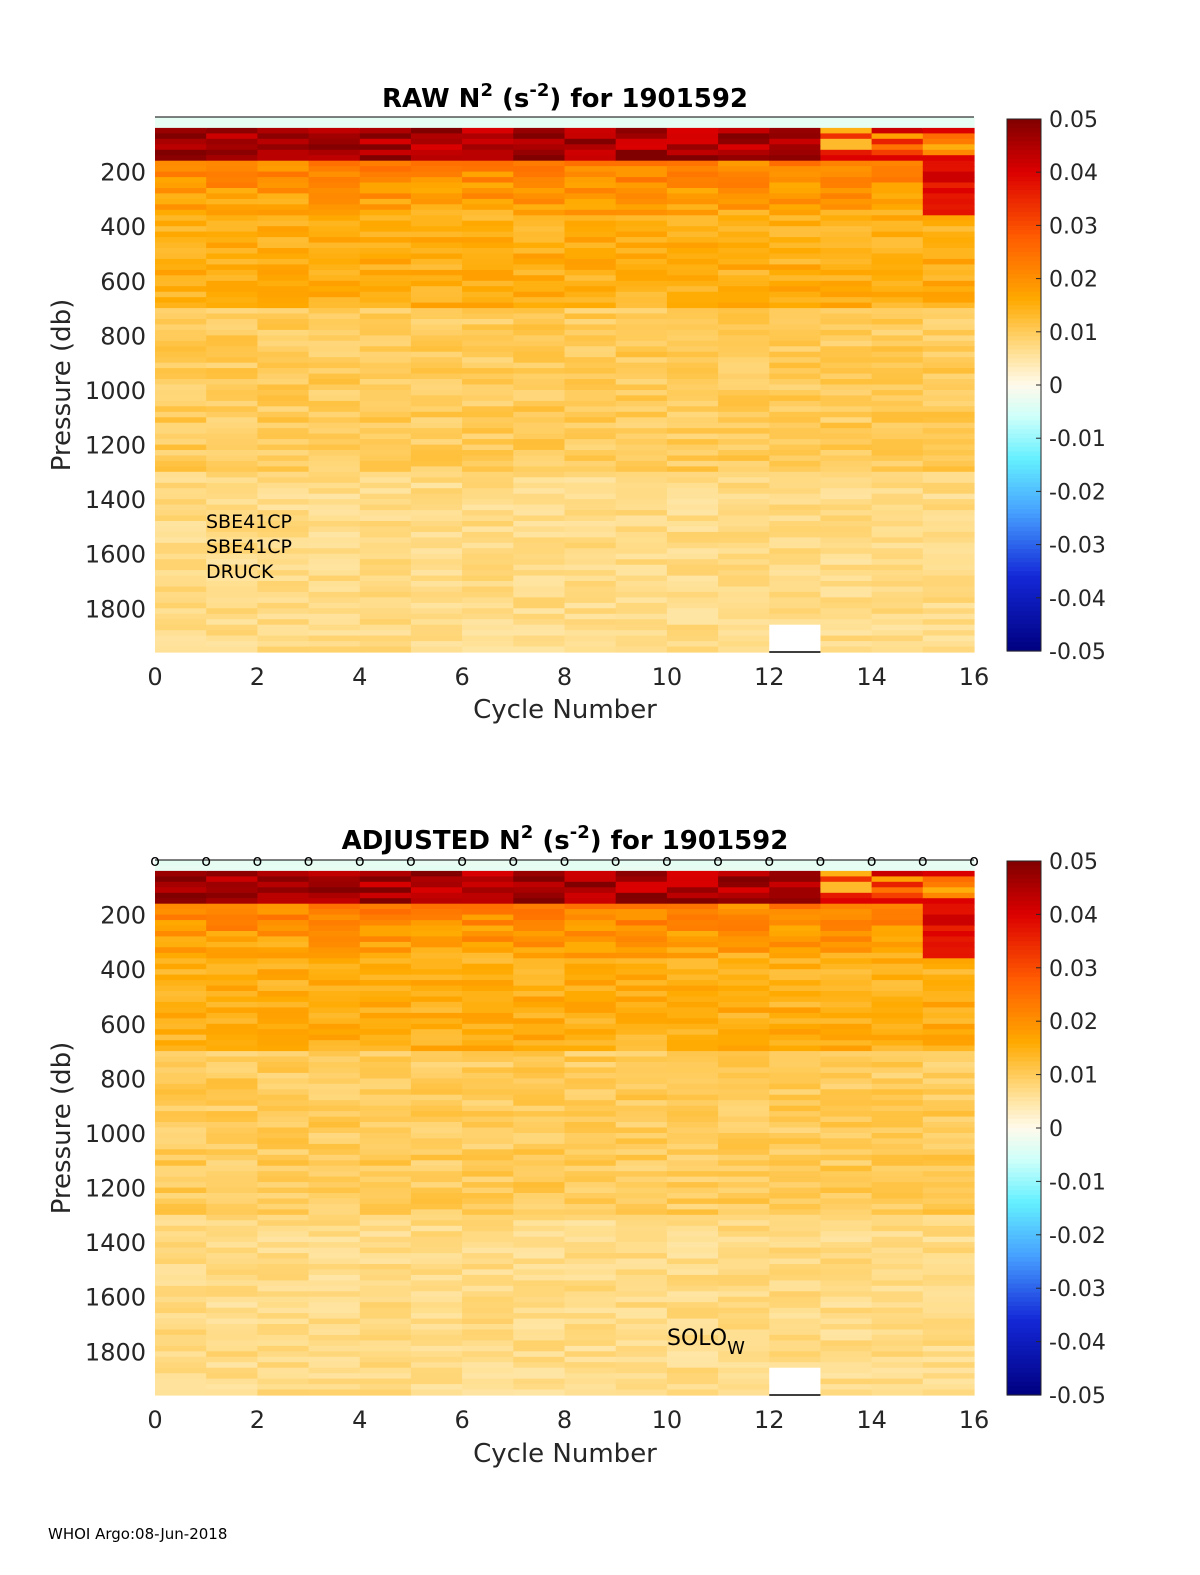  What do you see at coordinates (667, 860) in the screenshot?
I see `surface-marker: o` at bounding box center [667, 860].